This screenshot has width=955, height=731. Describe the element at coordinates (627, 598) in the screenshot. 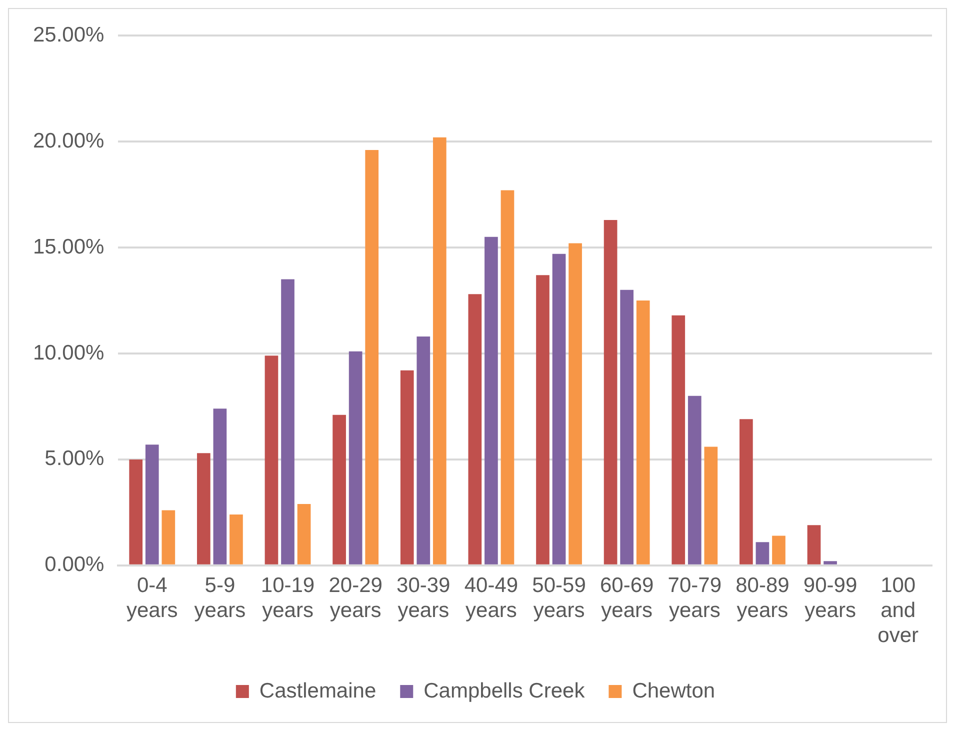

I see `x-tick-label: 60-69 years` at that location.